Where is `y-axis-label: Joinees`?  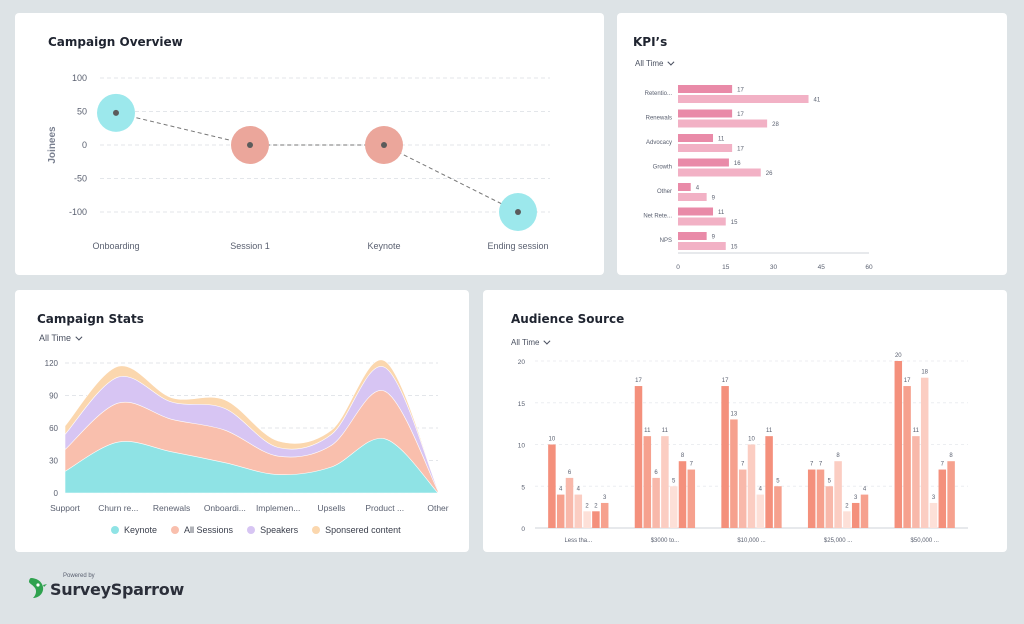 y-axis-label: Joinees is located at coordinates (52, 145).